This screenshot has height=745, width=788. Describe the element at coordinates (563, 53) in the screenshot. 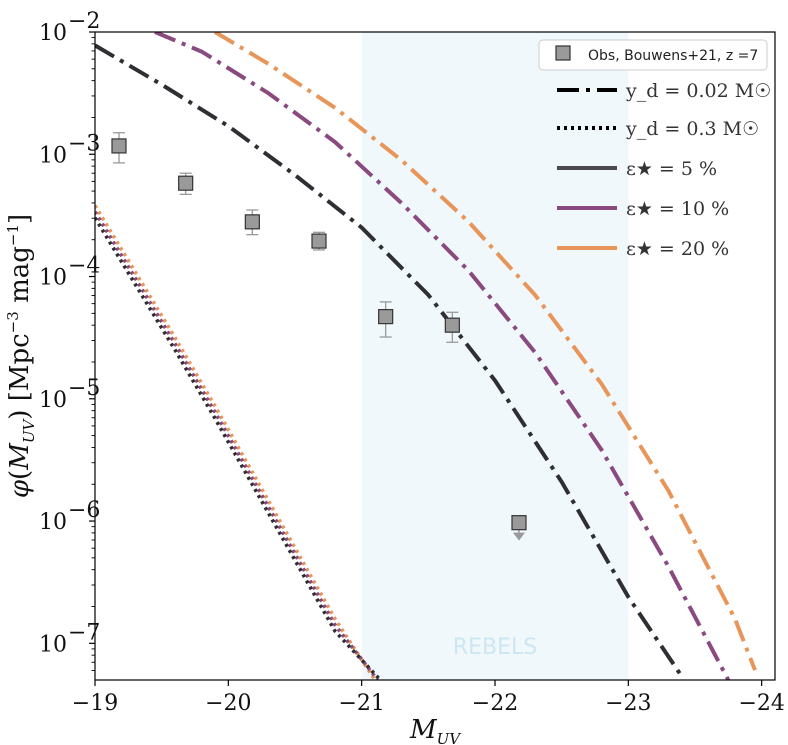

I see `legend-obs-marker` at that location.